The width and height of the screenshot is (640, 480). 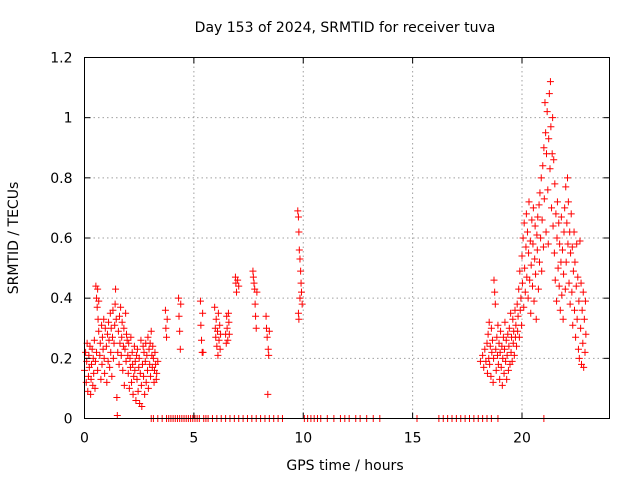 What do you see at coordinates (61, 359) in the screenshot?
I see `y-tick-label: 0.2` at bounding box center [61, 359].